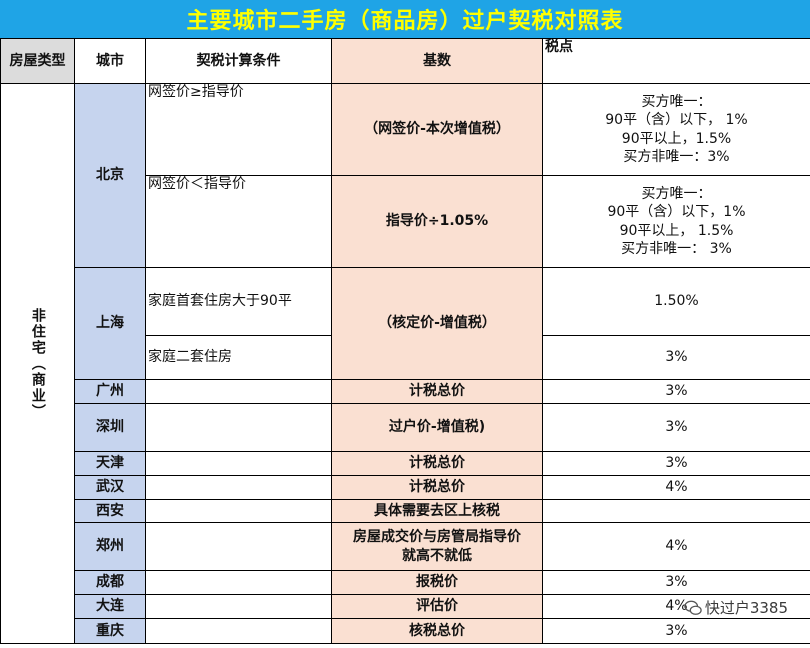  I want to click on city-xian: 西安, so click(110, 511).